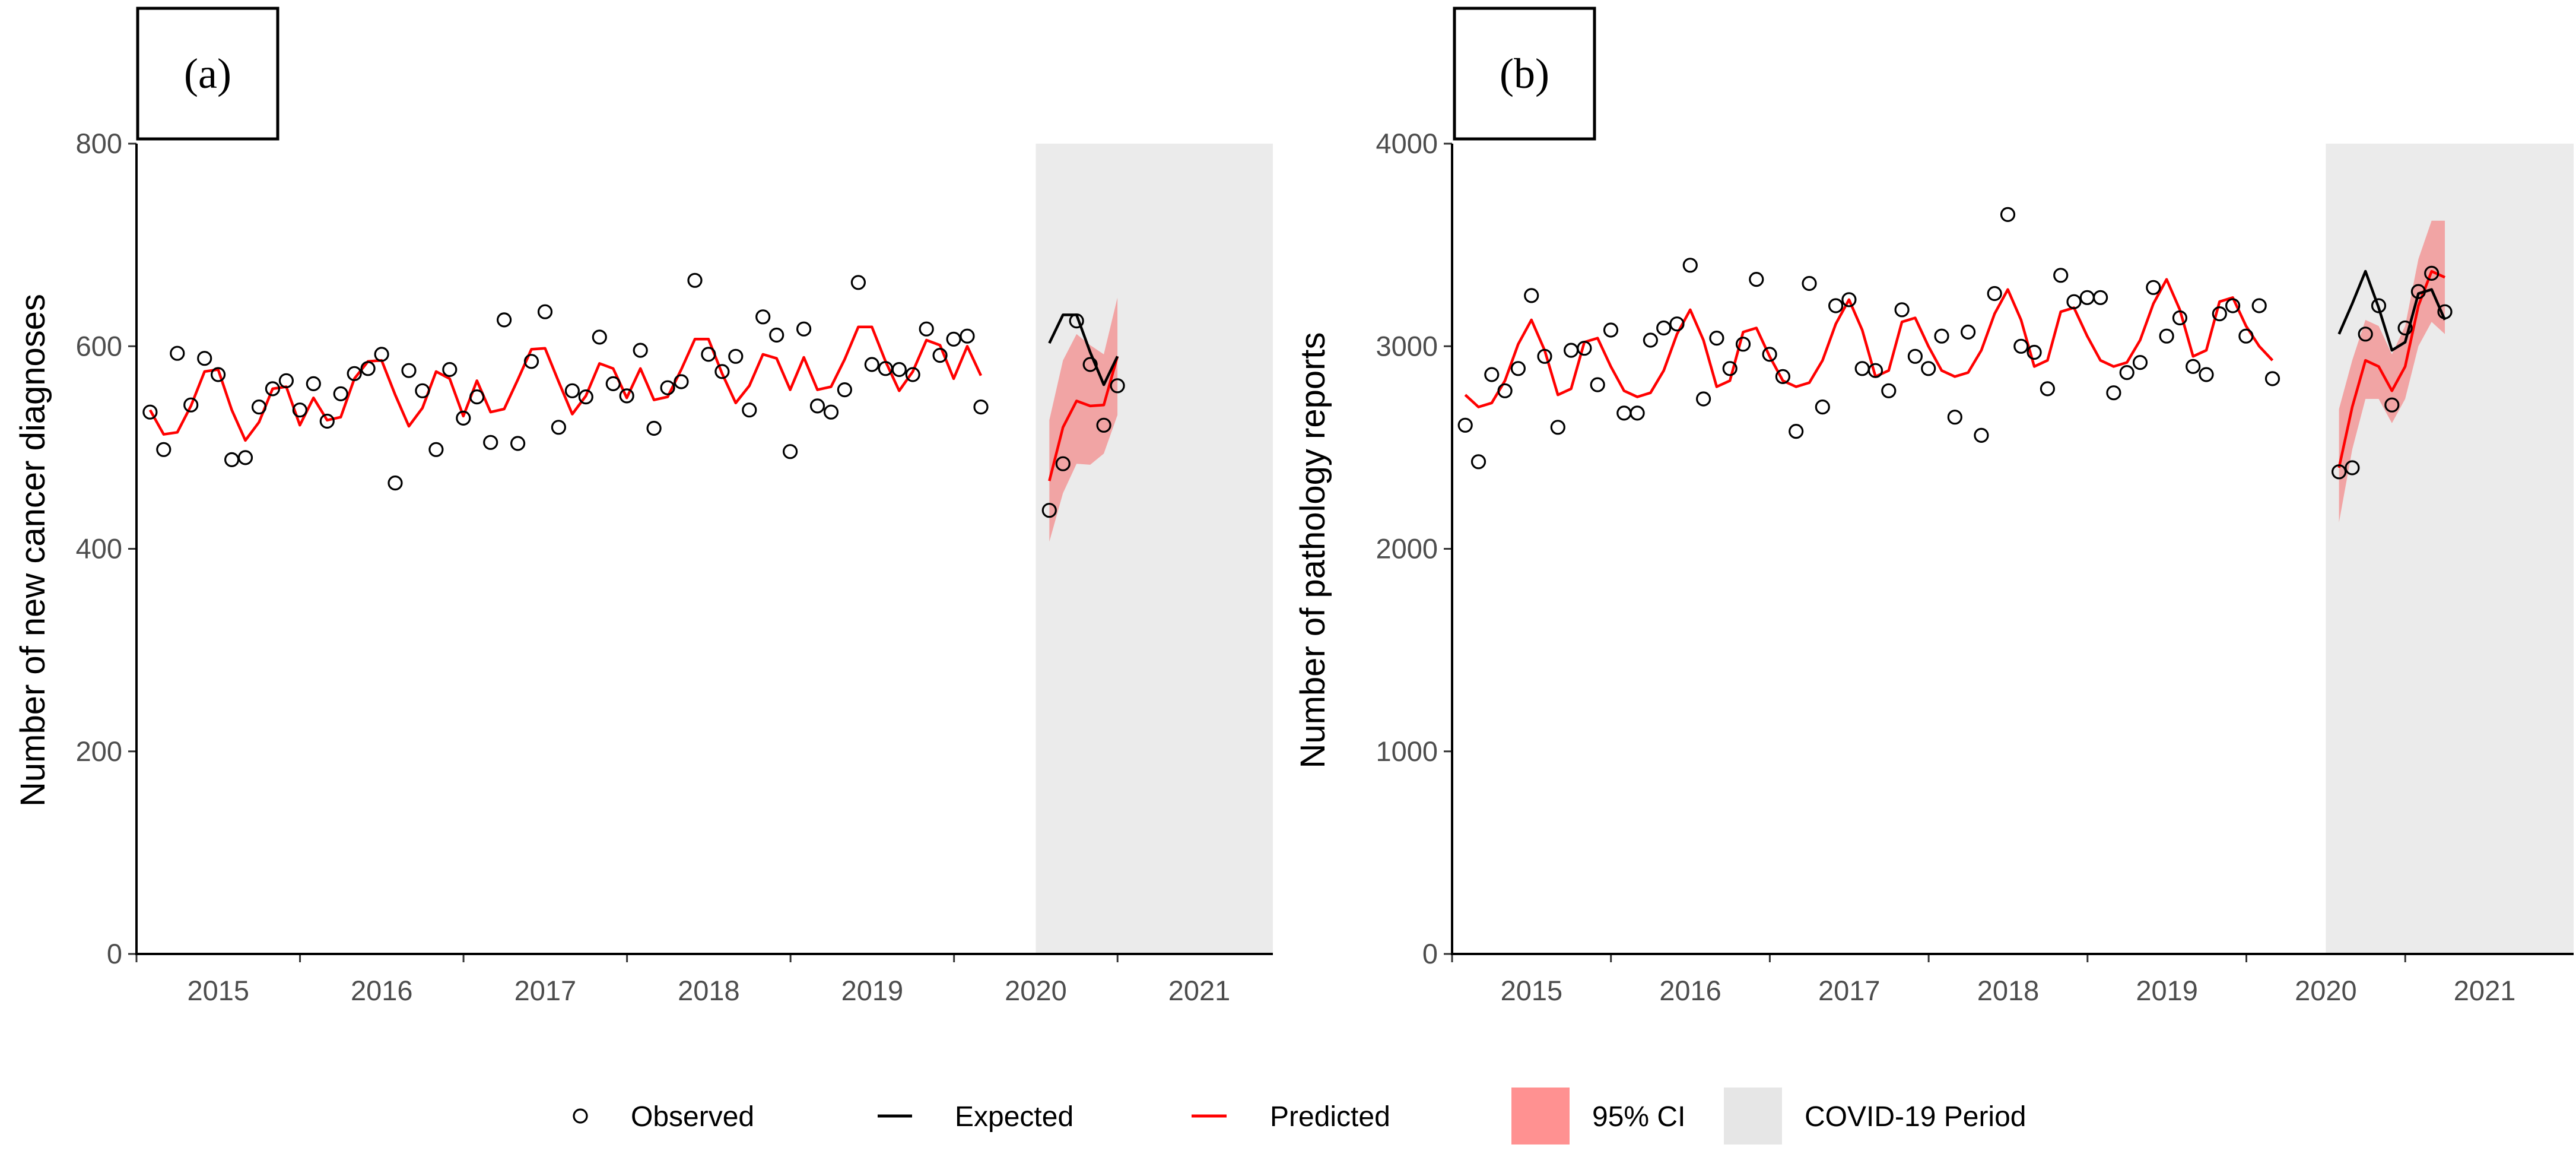  Describe the element at coordinates (565, 384) in the screenshot. I see `predicted-line` at that location.